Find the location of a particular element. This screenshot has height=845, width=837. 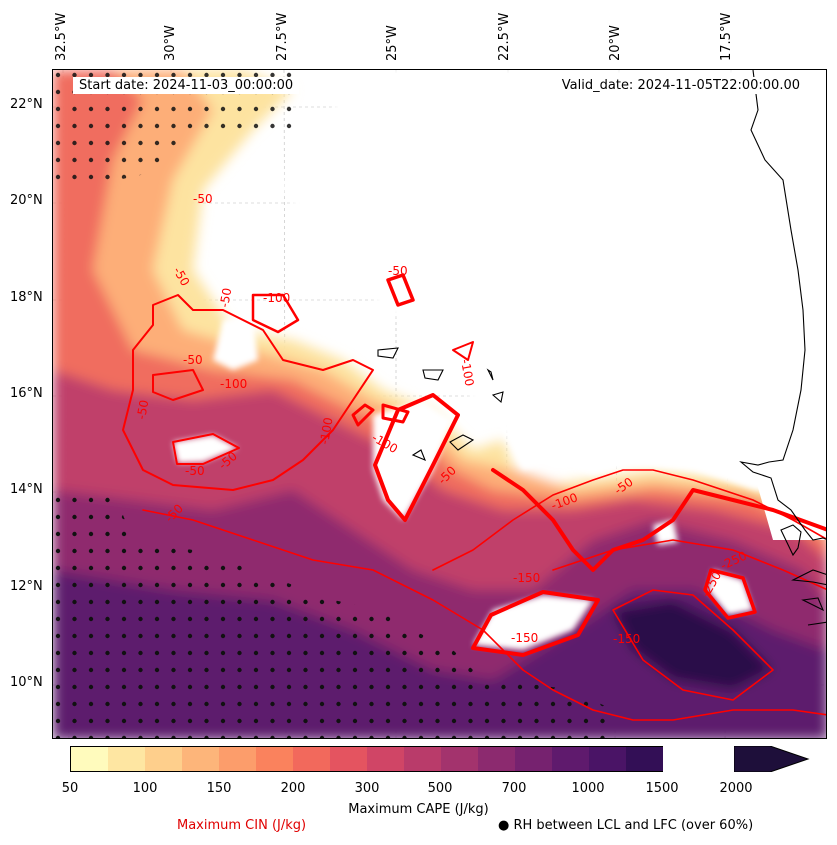

colorbar-tick: 150 is located at coordinates (219, 788).